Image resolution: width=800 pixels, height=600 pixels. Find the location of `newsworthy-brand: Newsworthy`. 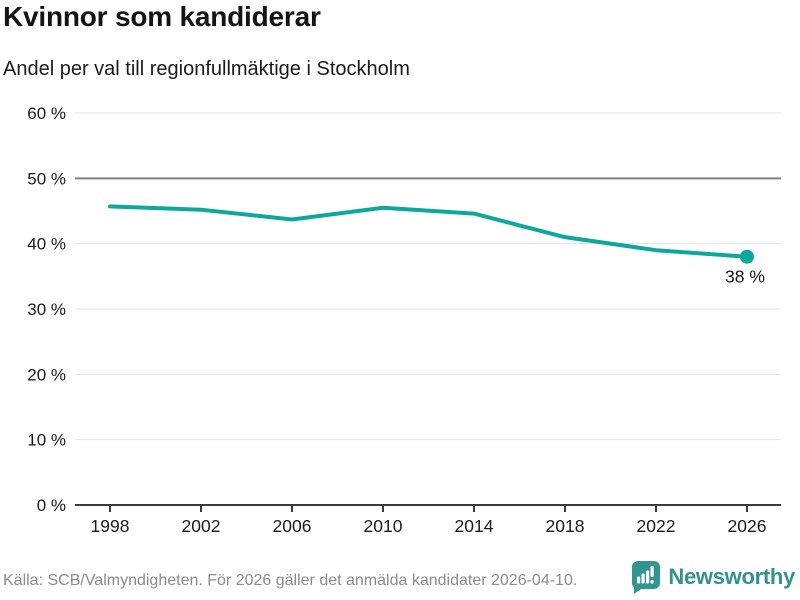

newsworthy-brand: Newsworthy is located at coordinates (713, 577).